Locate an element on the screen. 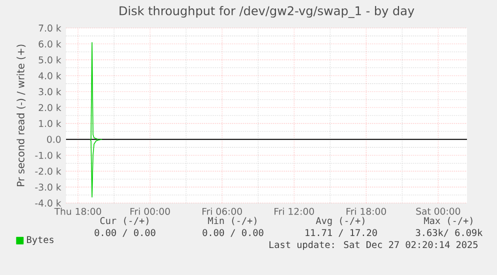 The width and height of the screenshot is (497, 275). text: Avg (-/+) is located at coordinates (340, 221).